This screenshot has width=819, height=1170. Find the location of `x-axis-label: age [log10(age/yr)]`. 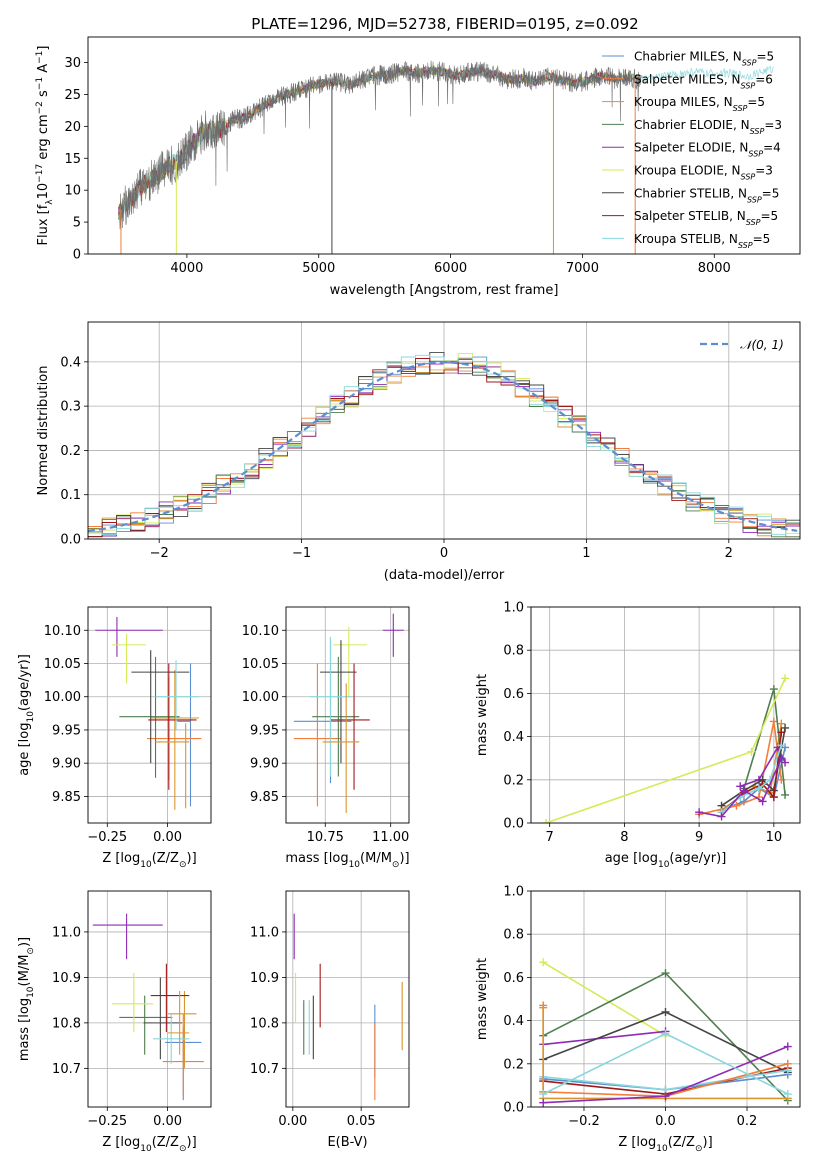

x-axis-label: age [log10(age/yr)] is located at coordinates (666, 860).